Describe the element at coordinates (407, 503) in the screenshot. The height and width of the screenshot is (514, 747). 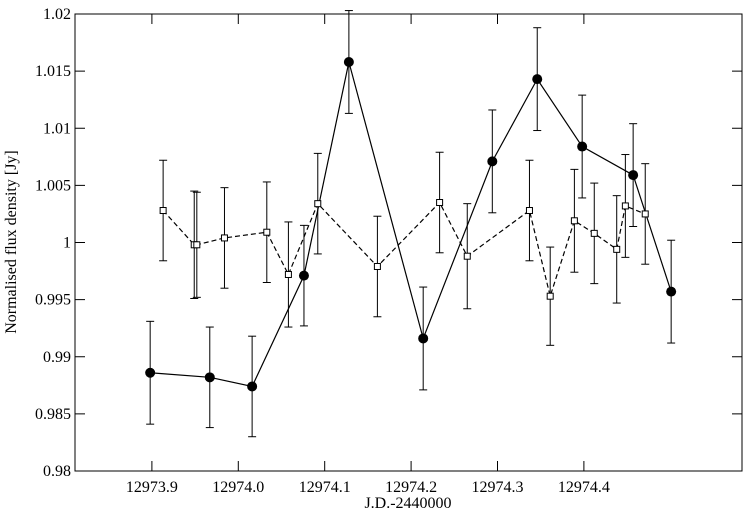
I see `x-axis-label: J.D.-2440000` at that location.